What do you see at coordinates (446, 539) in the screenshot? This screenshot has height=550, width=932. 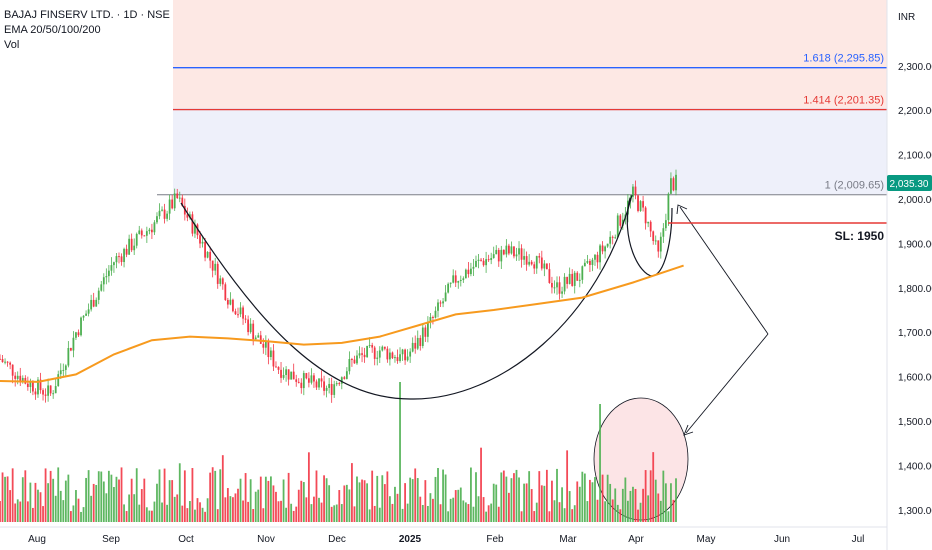 I see `time-axis: Aug Sep Oct Nov Dec 2025 Feb Mar Apr May Jun Jul` at bounding box center [446, 539].